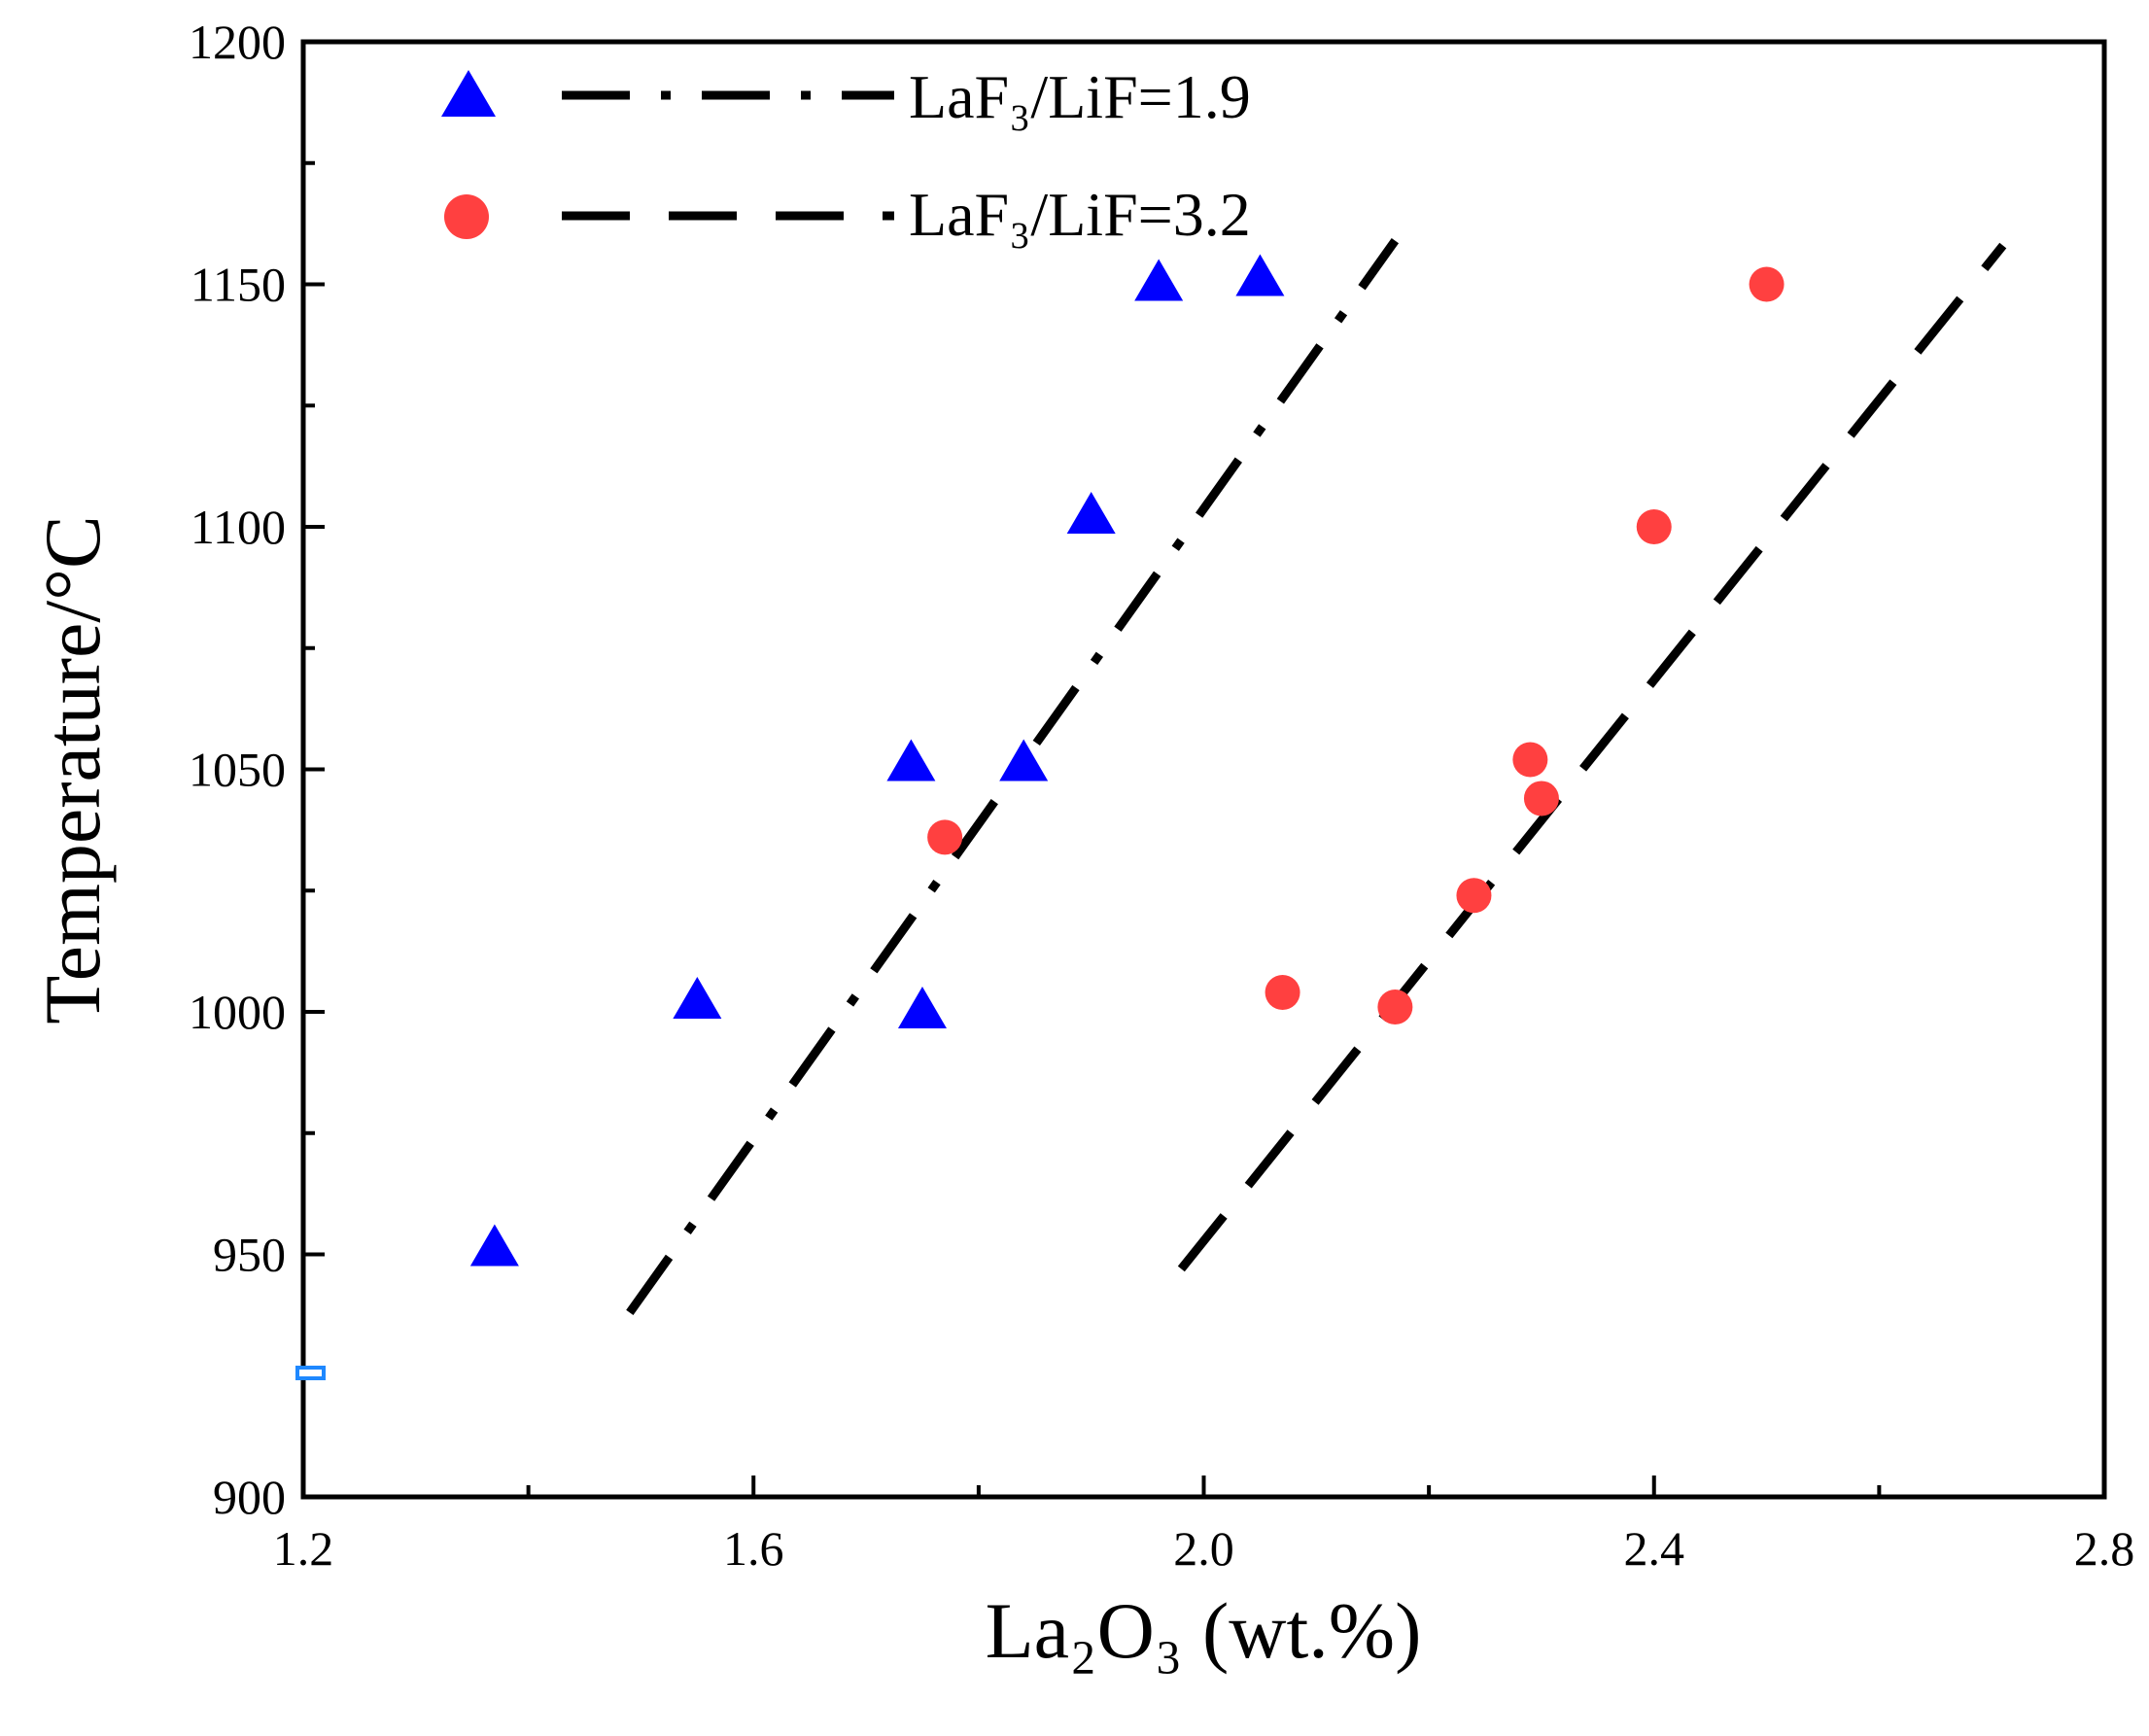  I want to click on y-tick-label: 1150, so click(239, 285).